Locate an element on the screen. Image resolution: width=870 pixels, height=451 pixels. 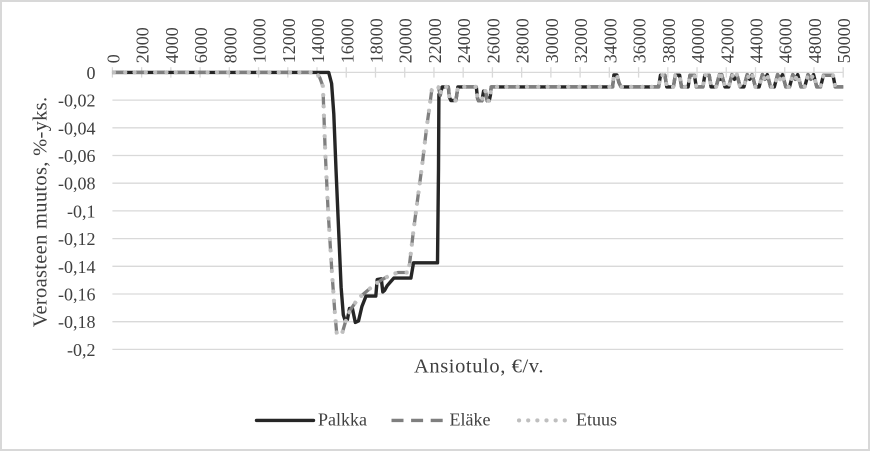
svg-text: 32000 is located at coordinates (581, 40).